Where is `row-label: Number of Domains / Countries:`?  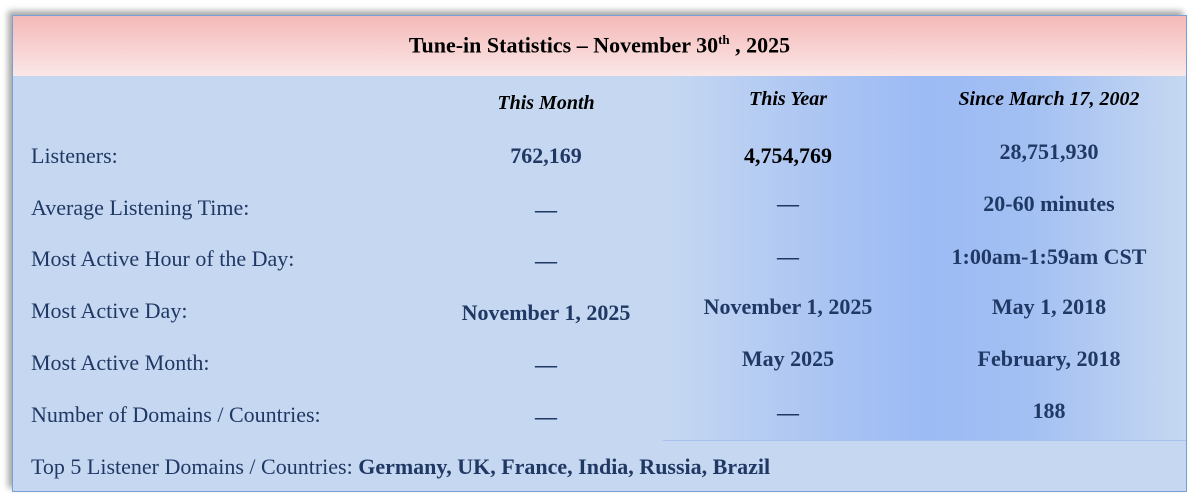
row-label: Number of Domains / Countries: is located at coordinates (176, 414).